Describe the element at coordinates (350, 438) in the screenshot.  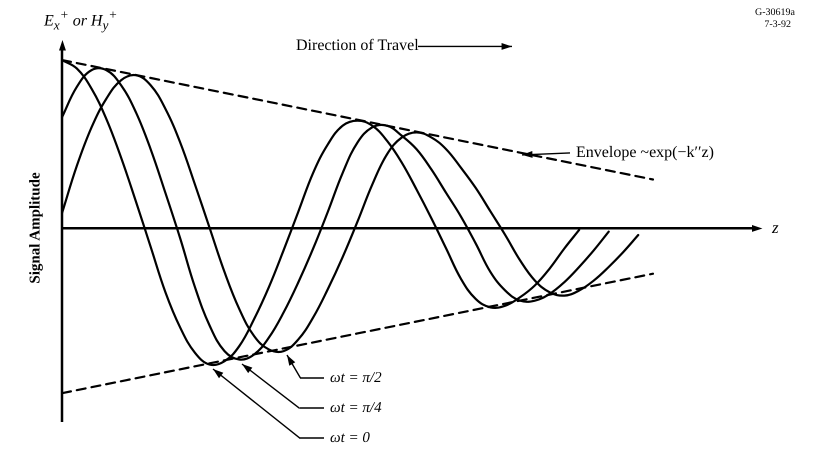
I see `legend-label: ωt = 0` at that location.